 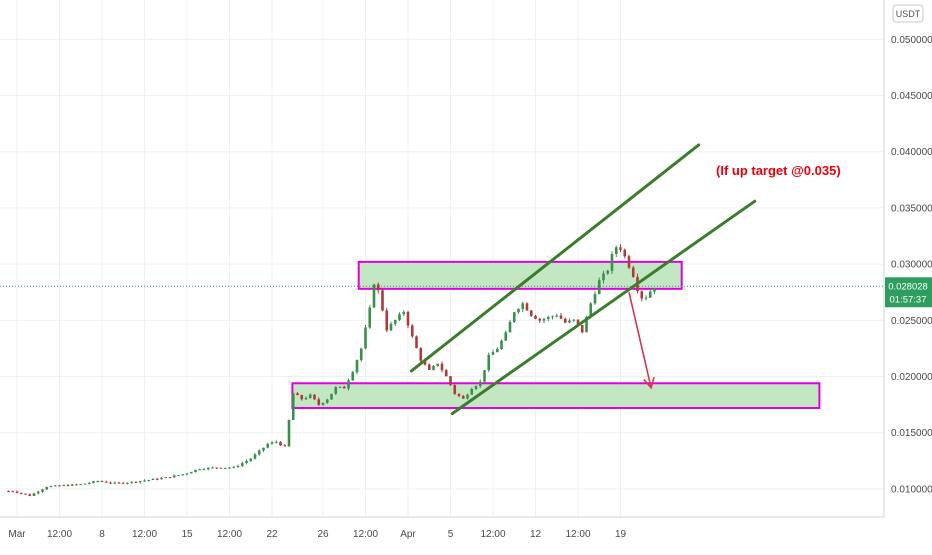 What do you see at coordinates (640, 340) in the screenshot?
I see `projection-arrow` at bounding box center [640, 340].